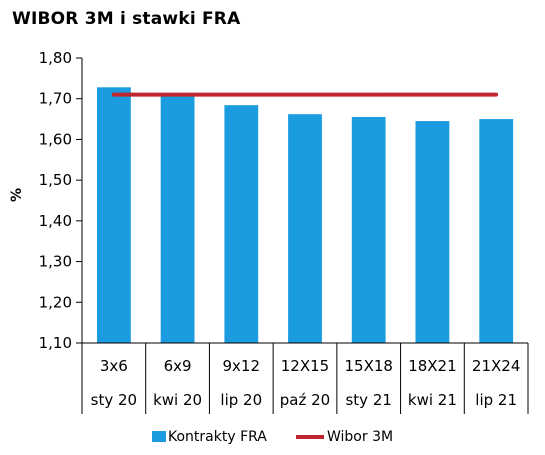 This screenshot has height=455, width=545. What do you see at coordinates (432, 400) in the screenshot?
I see `x-category-sublabel: kwi 21` at bounding box center [432, 400].